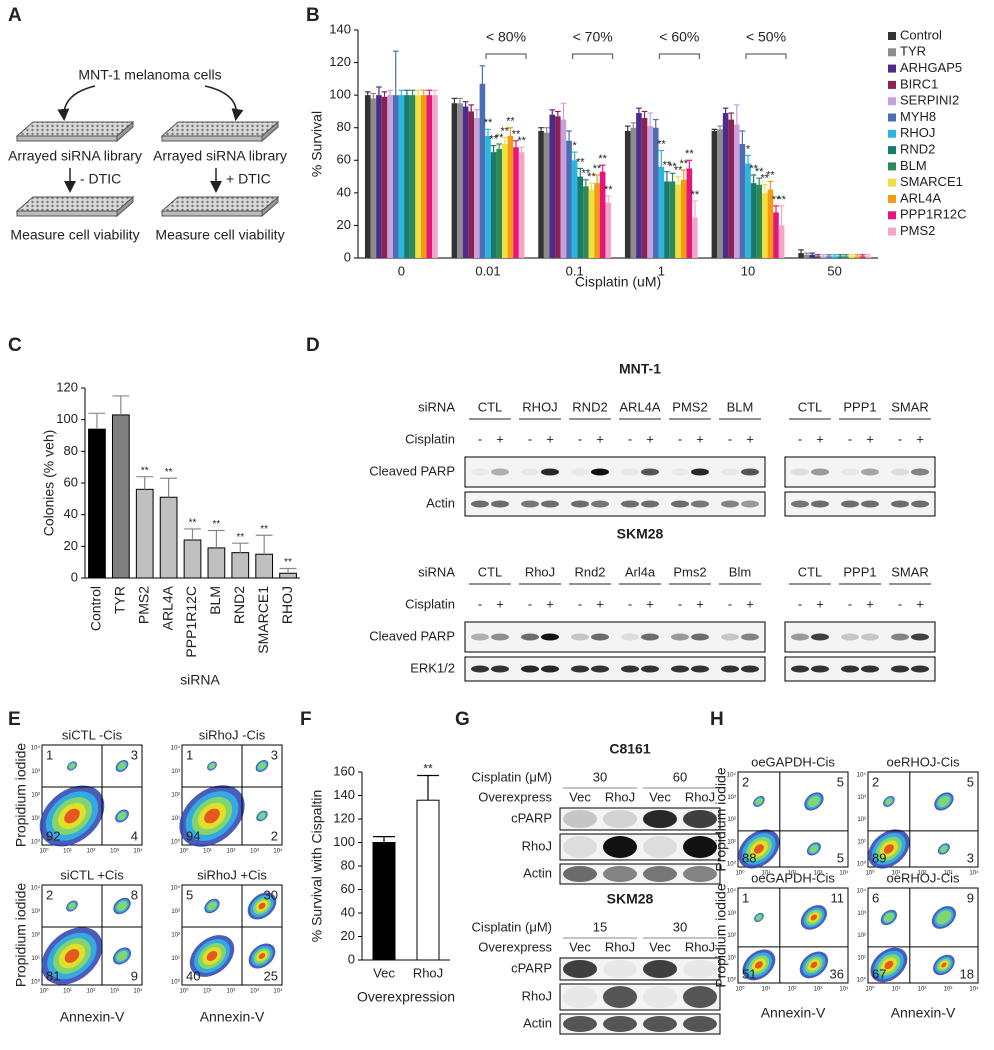  I want to click on quadrant-percent: 2, so click(745, 781).